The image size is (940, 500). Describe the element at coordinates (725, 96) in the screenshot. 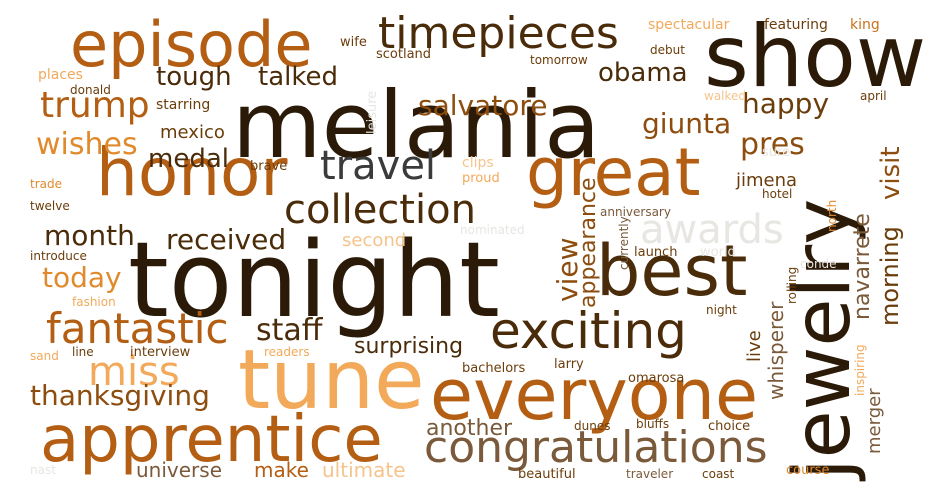

I see `word-walked: walked` at that location.